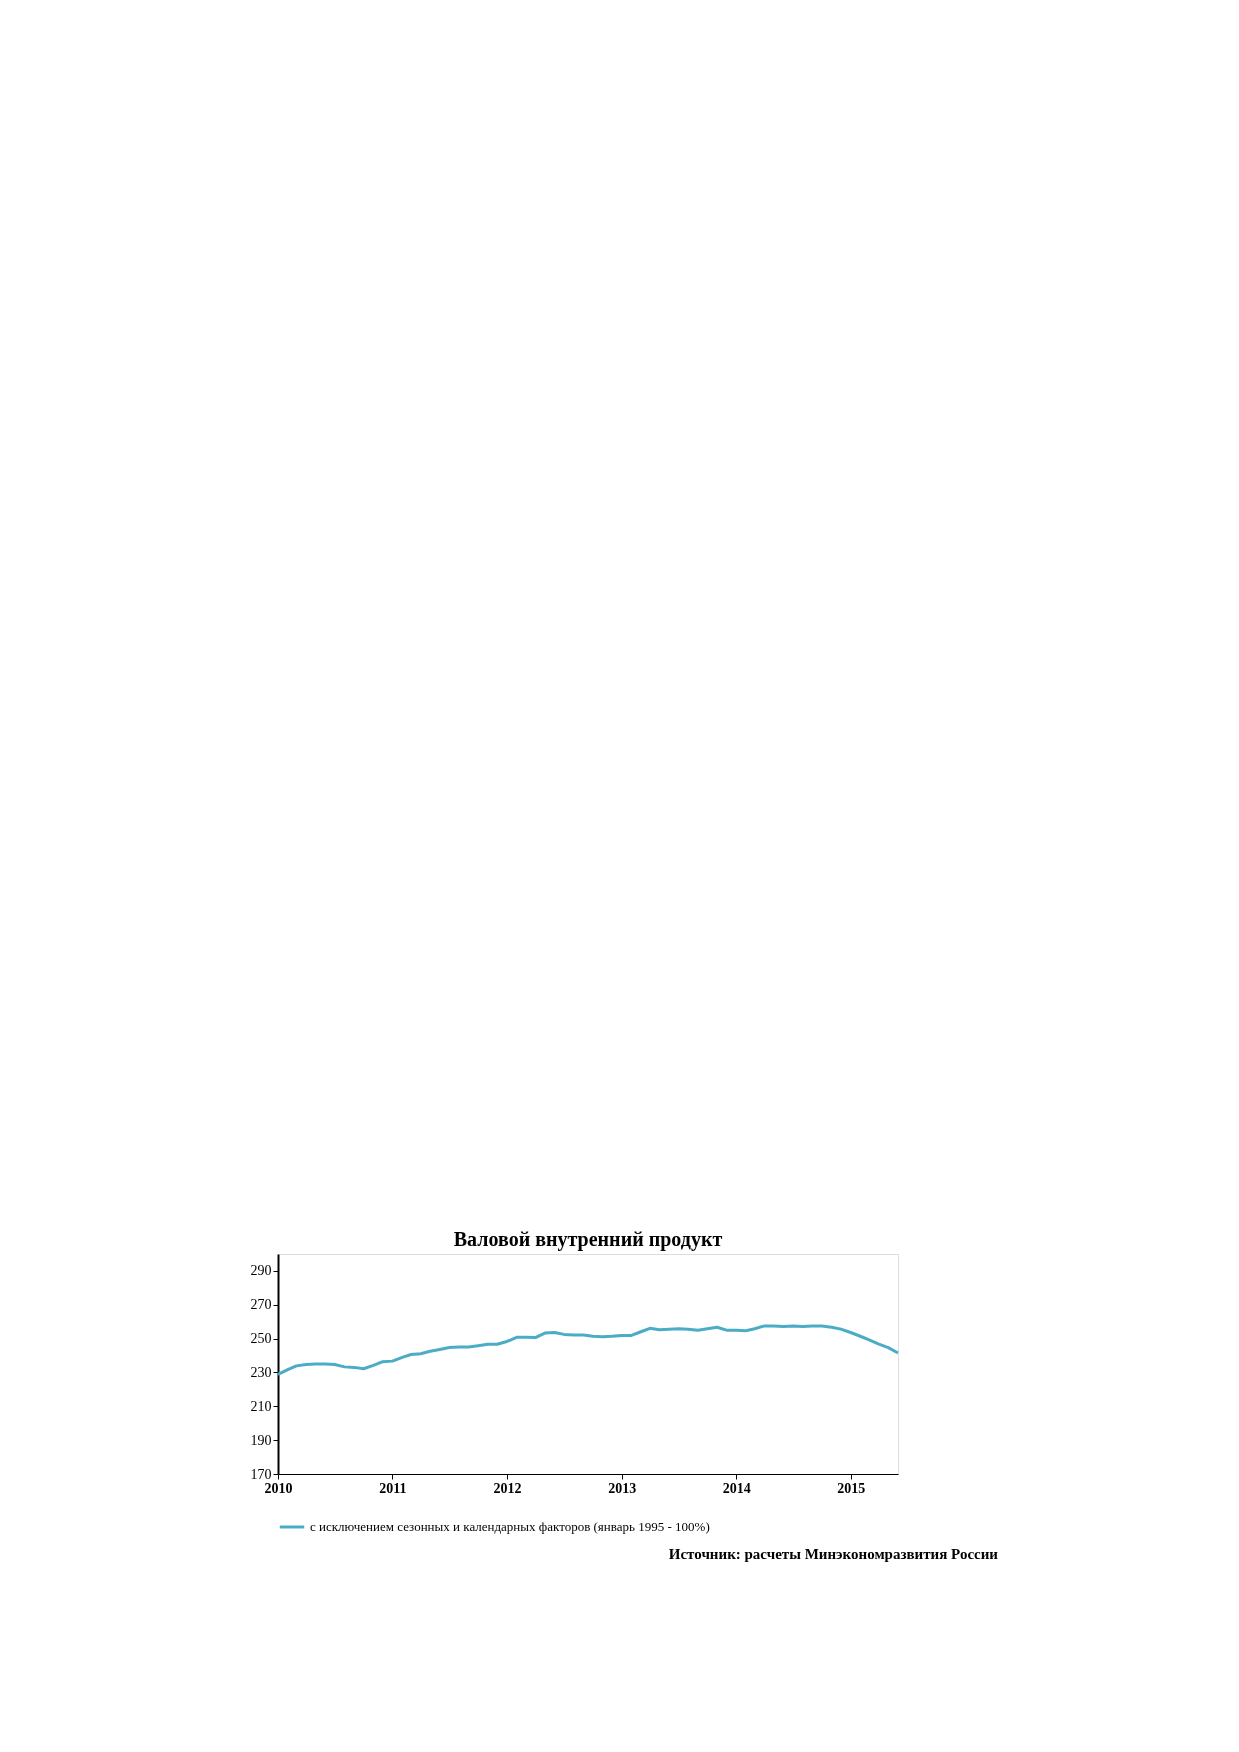  What do you see at coordinates (588, 1239) in the screenshot?
I see `chart-title: Валовой внутренний продукт` at bounding box center [588, 1239].